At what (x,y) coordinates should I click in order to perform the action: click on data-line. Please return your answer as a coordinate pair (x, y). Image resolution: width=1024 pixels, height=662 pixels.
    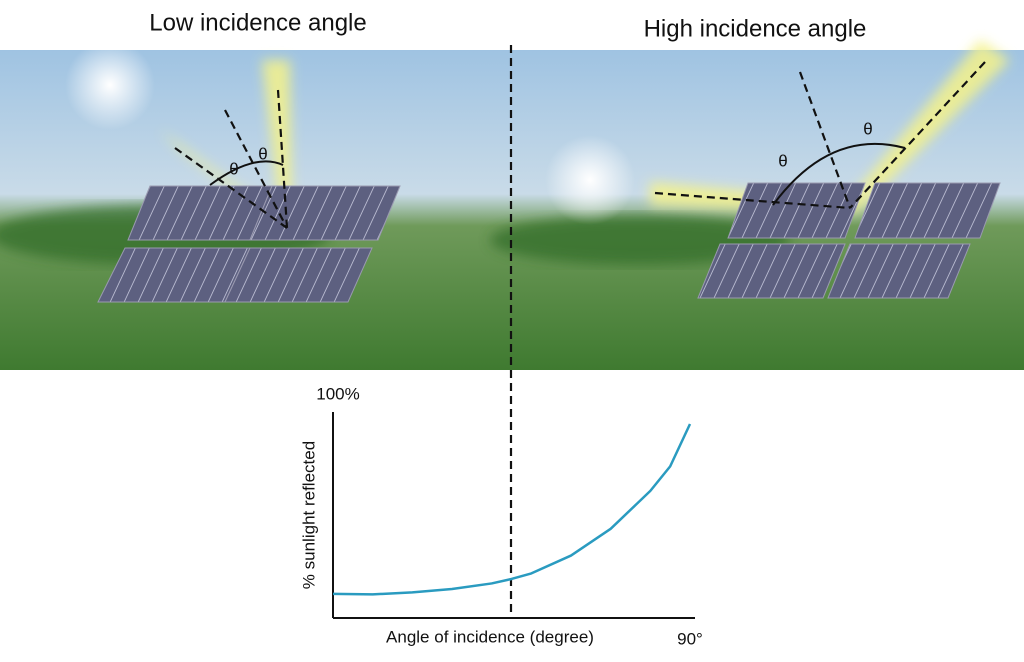
    Looking at the image, I should click on (512, 509).